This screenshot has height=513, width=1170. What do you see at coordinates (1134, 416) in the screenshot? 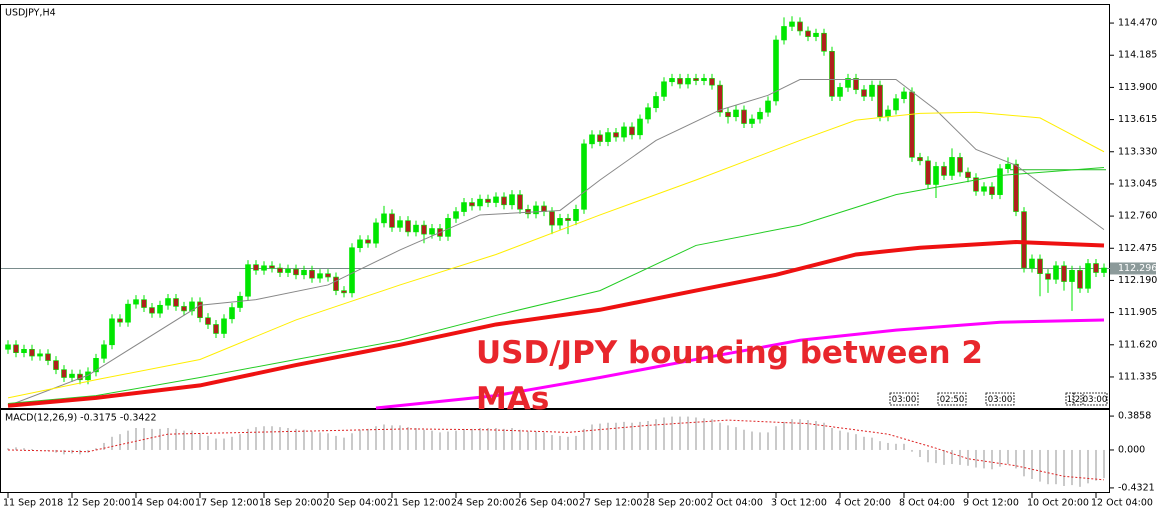
I see `y-tick-label: 0.3858` at bounding box center [1134, 416].